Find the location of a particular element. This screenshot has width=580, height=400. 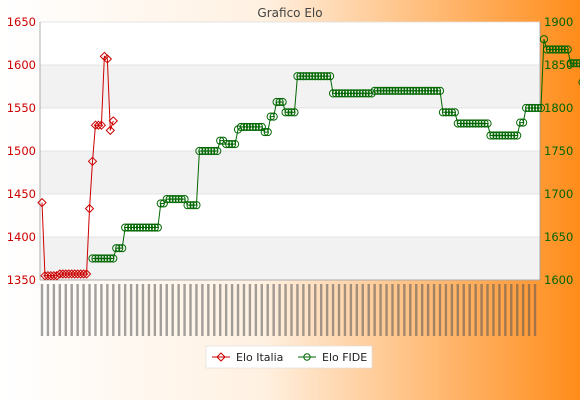

legend: Elo Italia Elo FIDE is located at coordinates (289, 357).